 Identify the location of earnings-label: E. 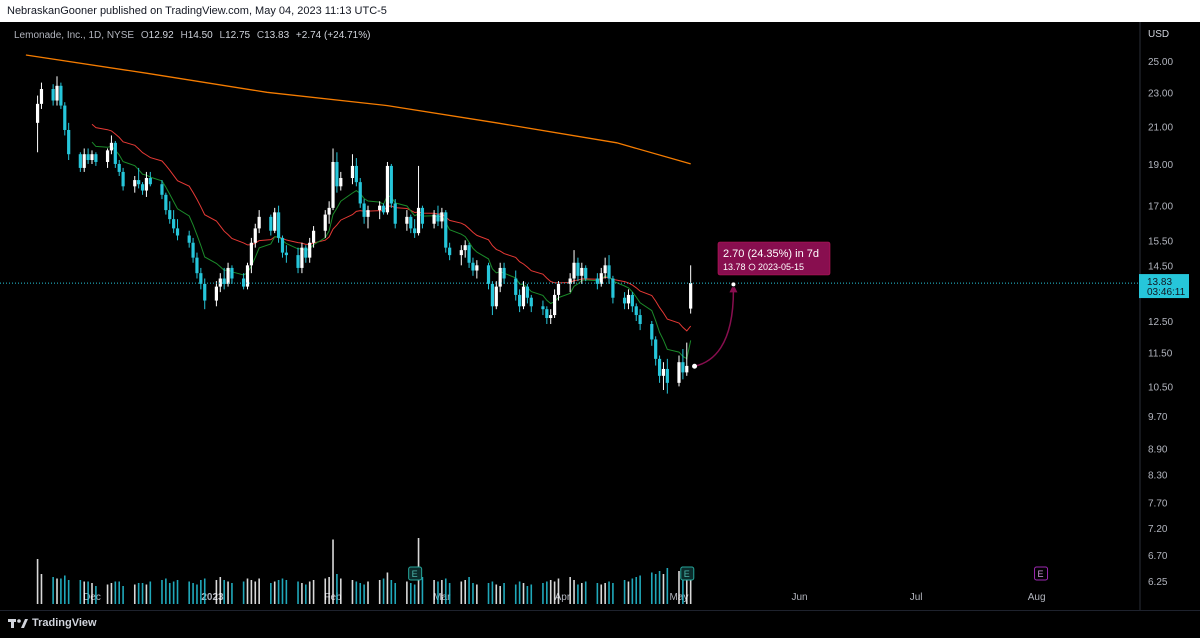
(415, 574).